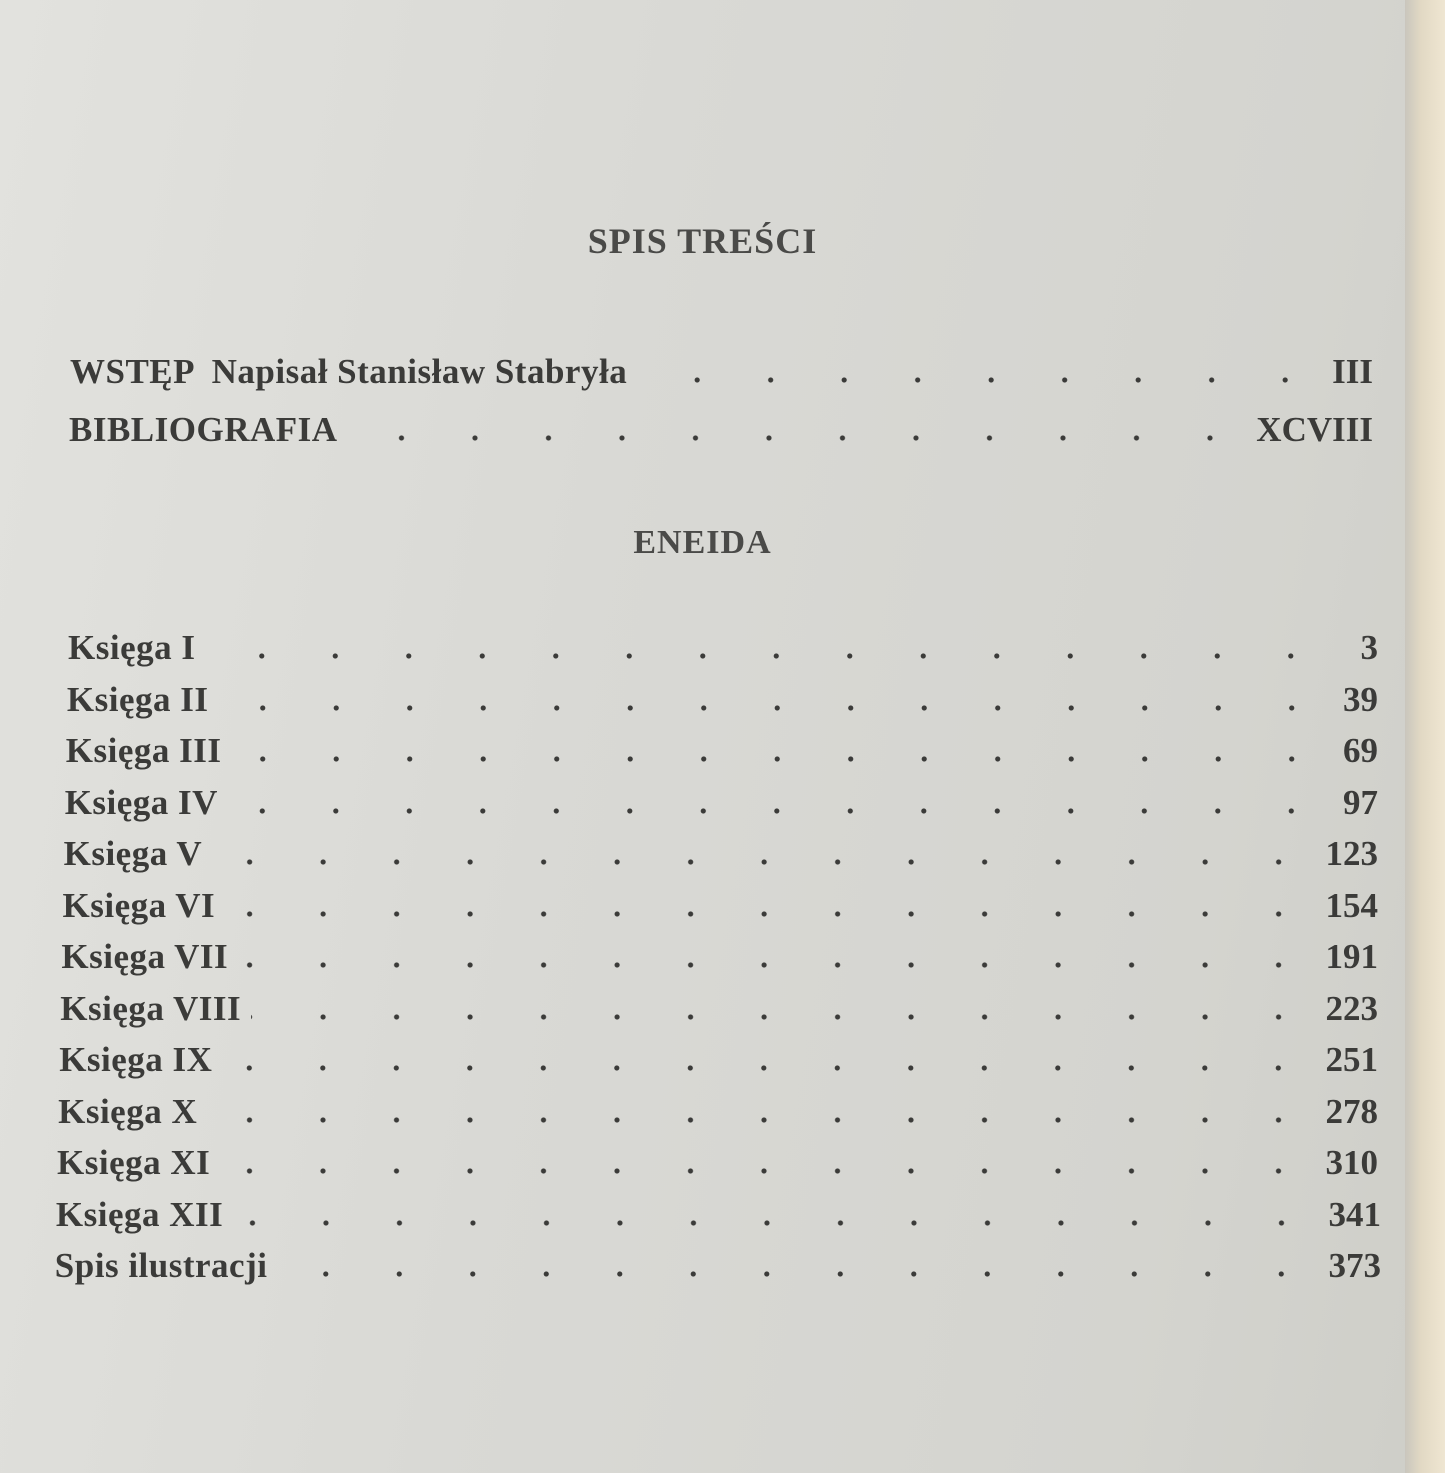  What do you see at coordinates (721, 430) in the screenshot?
I see `toc-entry: BIBLIOGRAFIA XCVIII` at bounding box center [721, 430].